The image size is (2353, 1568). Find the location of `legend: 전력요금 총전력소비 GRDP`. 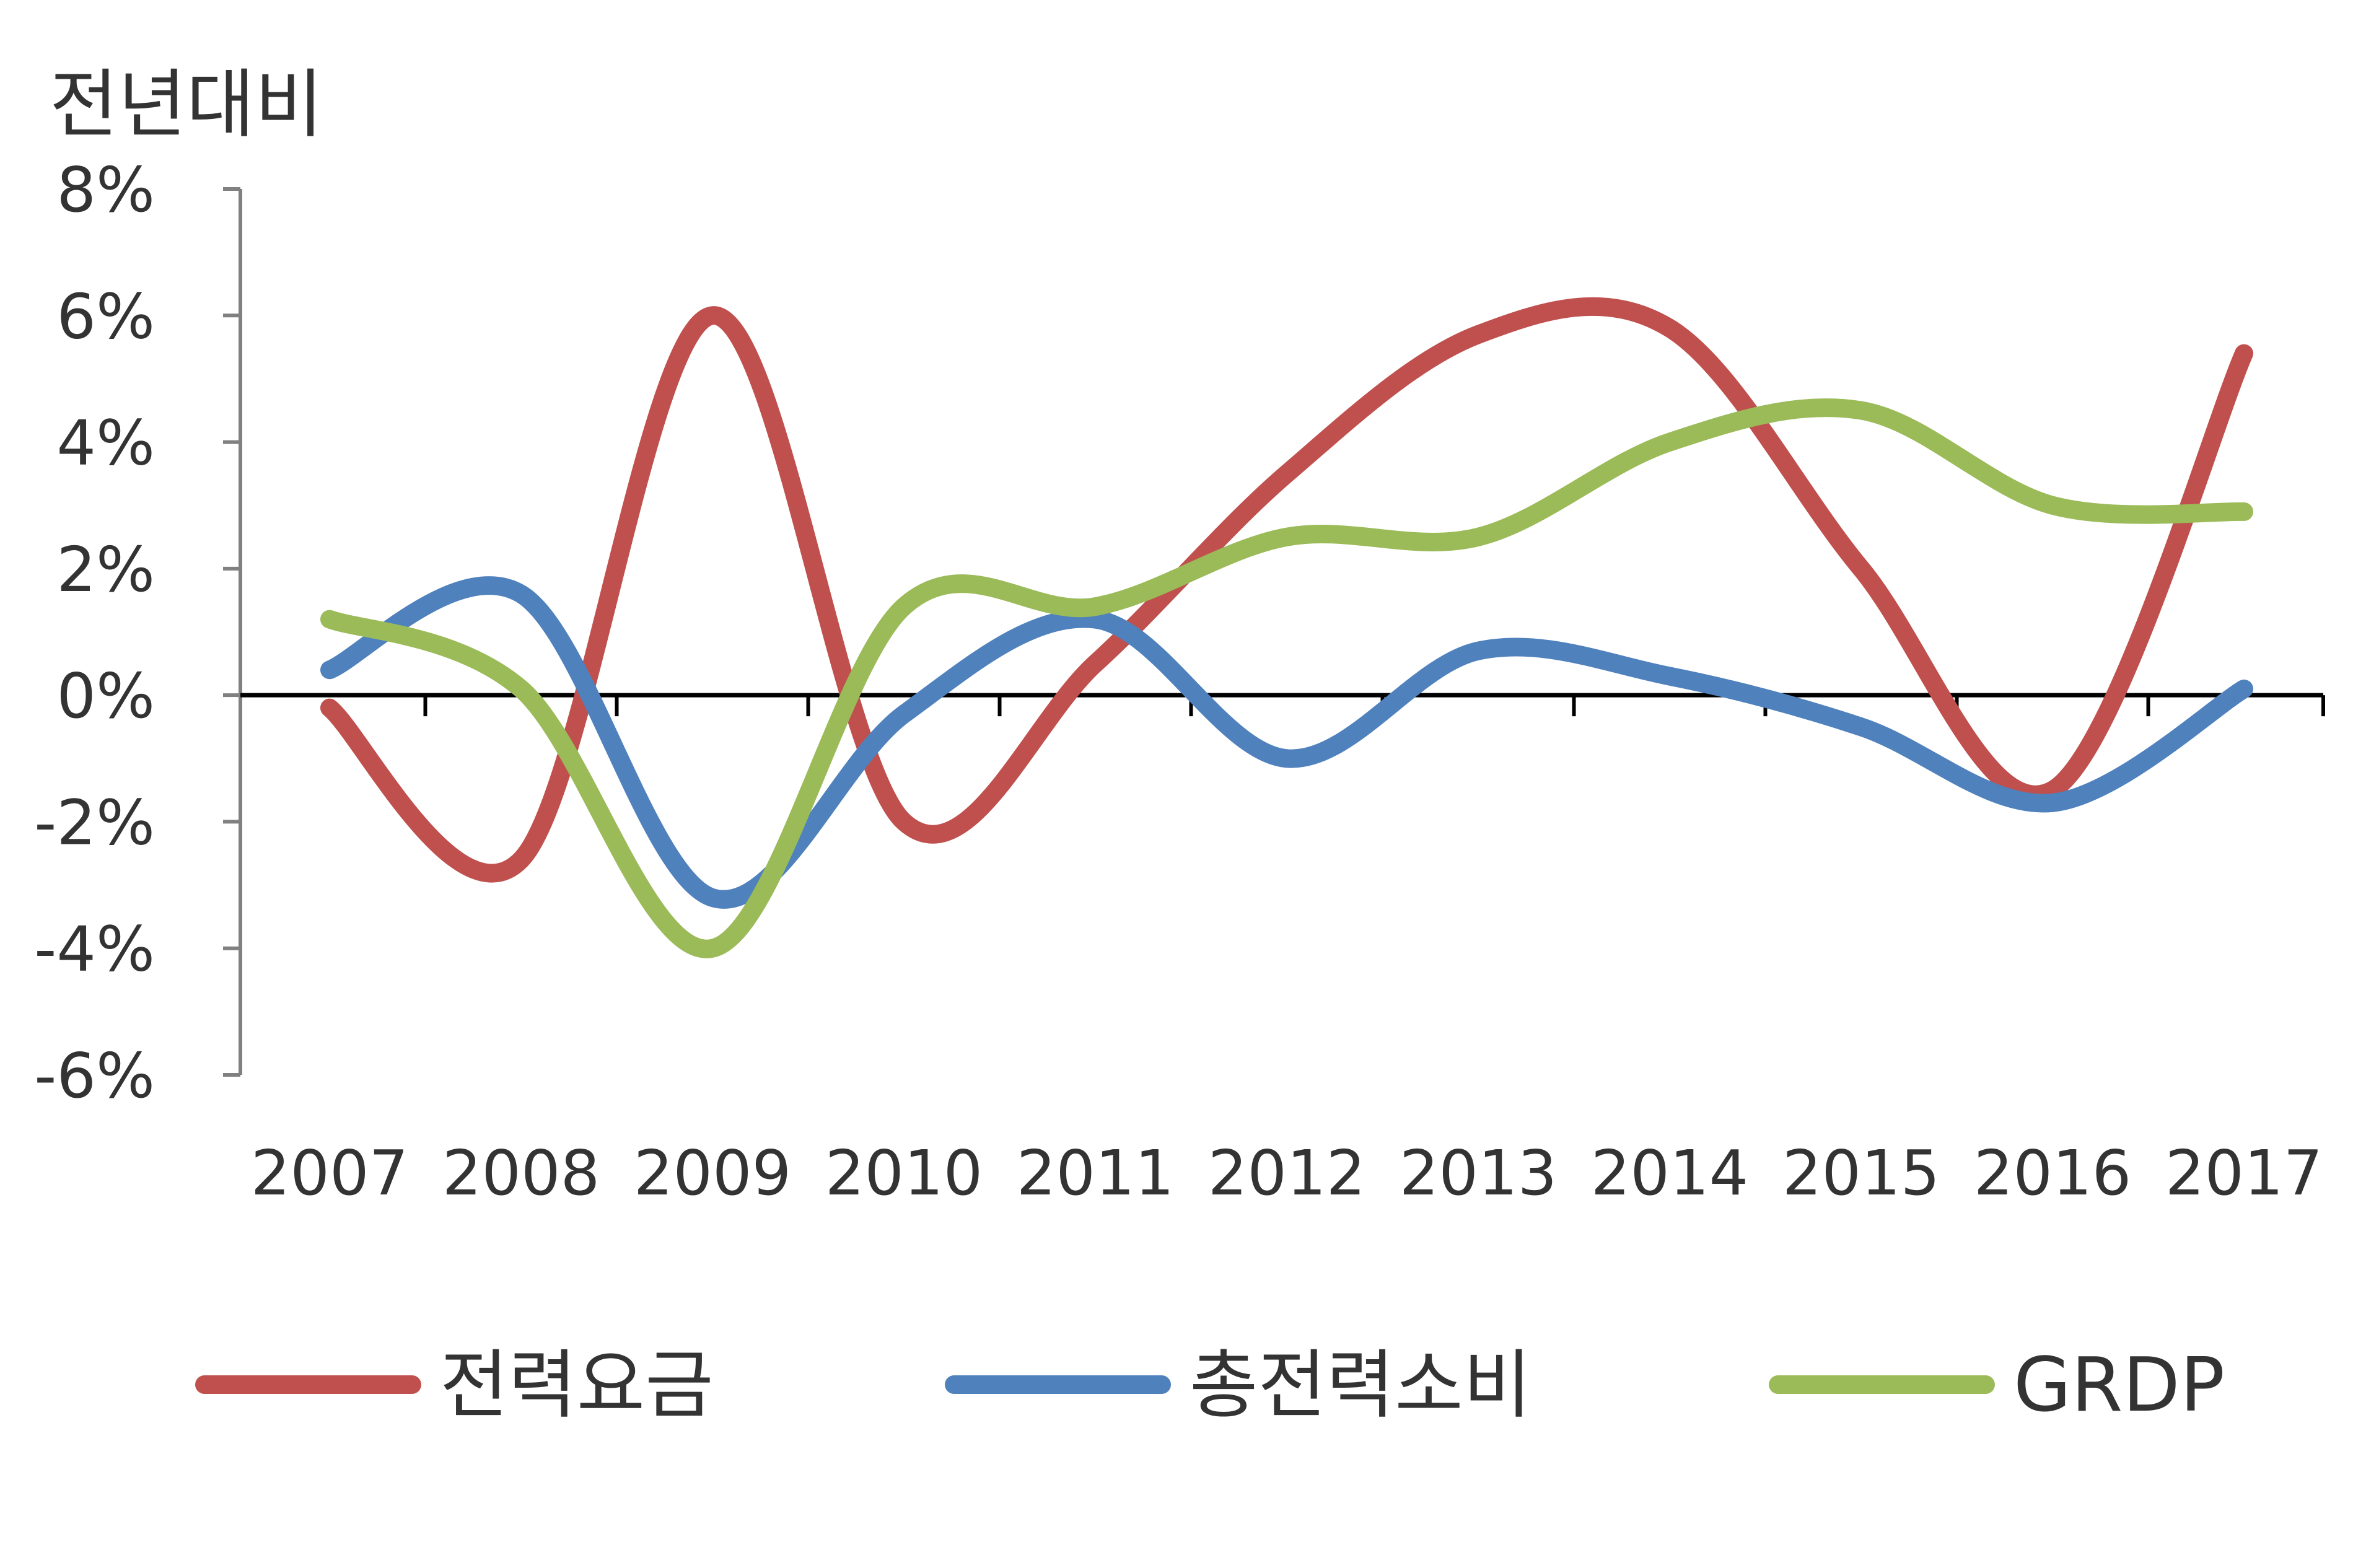

legend: 전력요금 총전력소비 GRDP is located at coordinates (1210, 1385).